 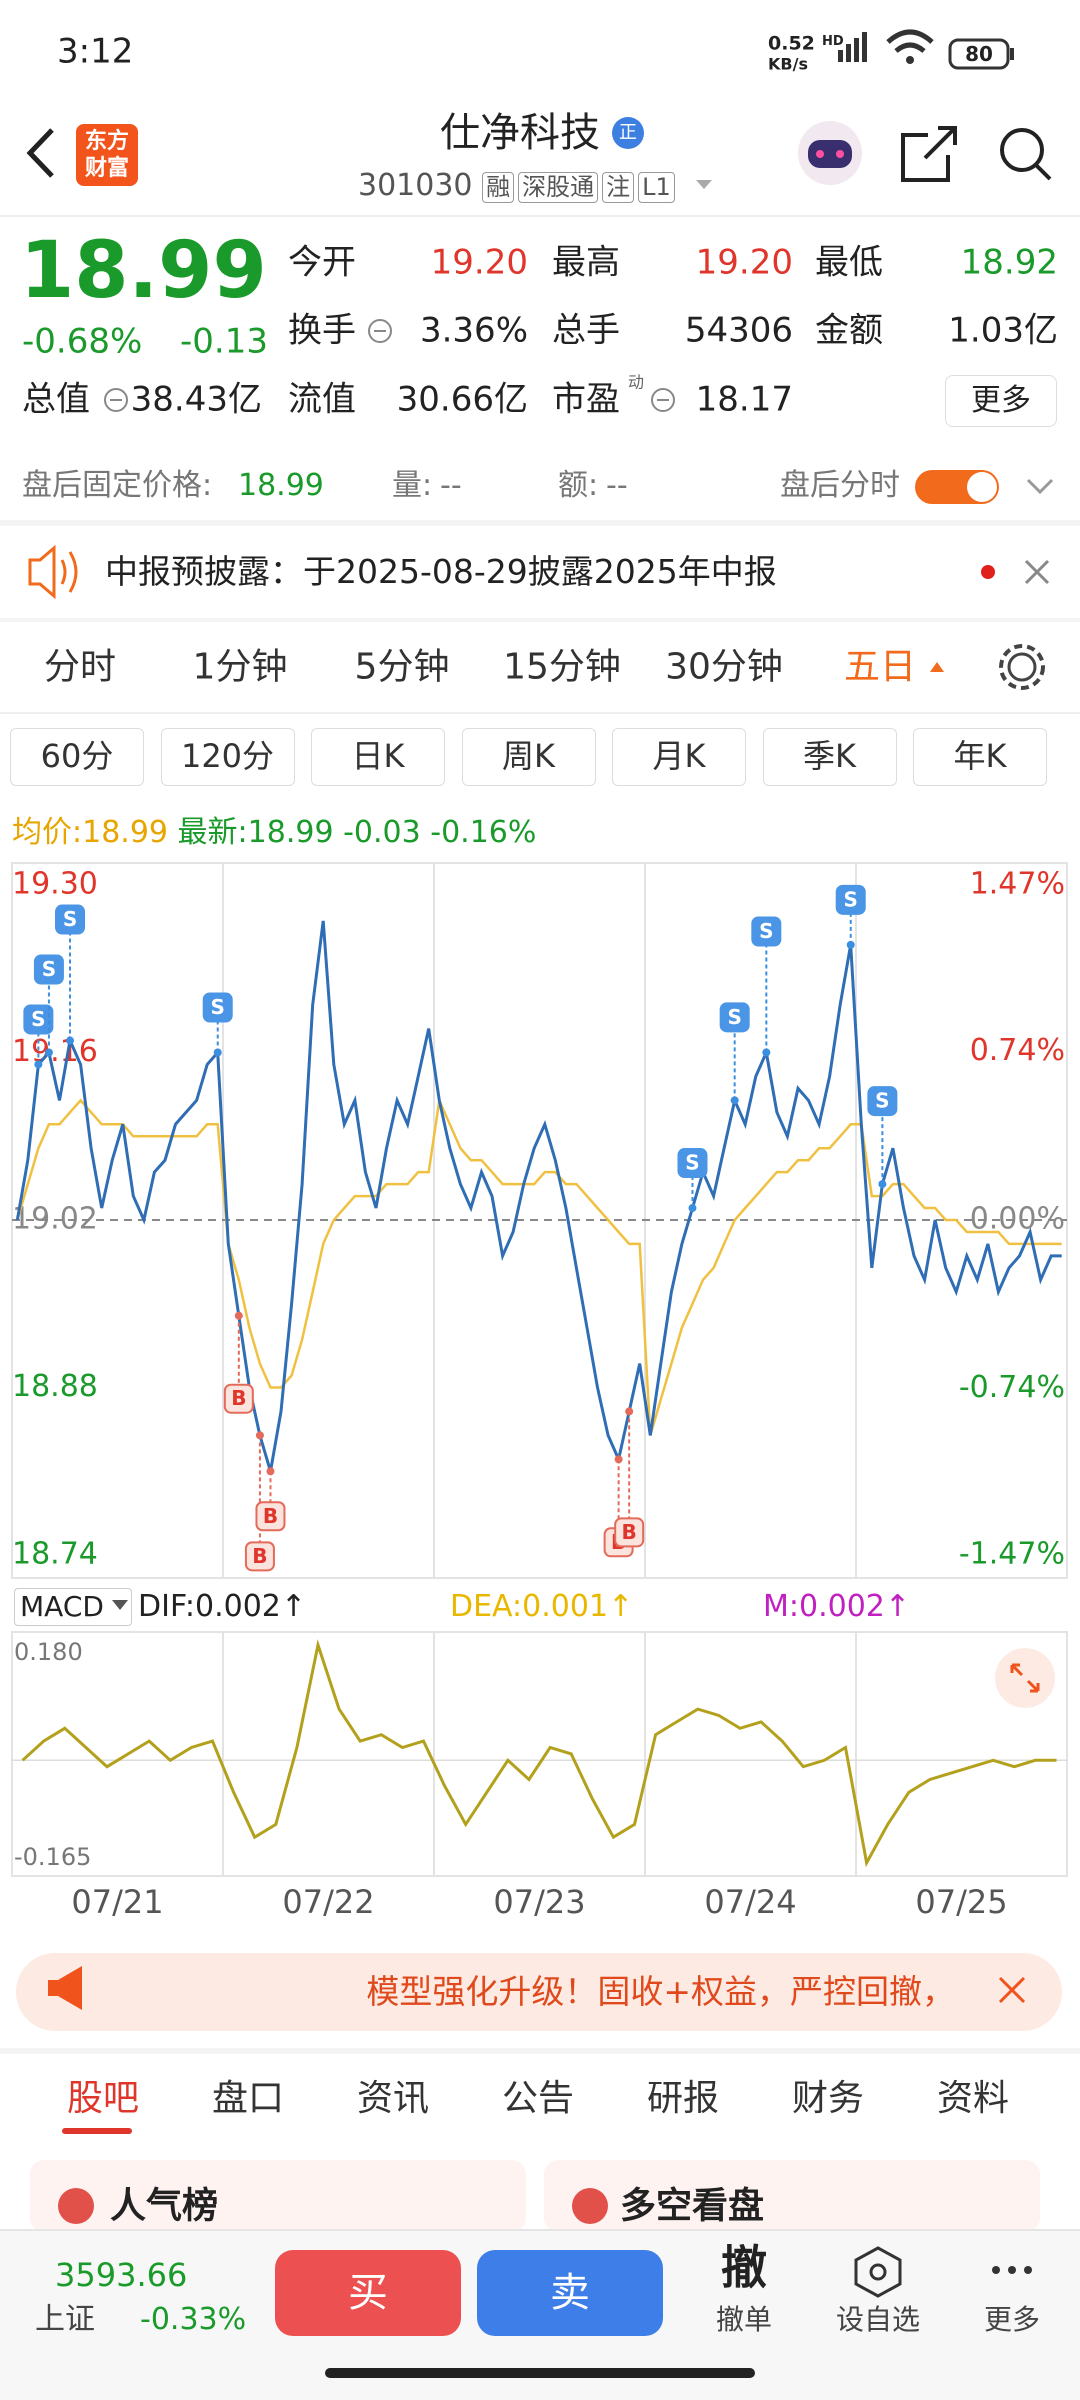 What do you see at coordinates (562, 667) in the screenshot?
I see `period-tab: 15分钟` at bounding box center [562, 667].